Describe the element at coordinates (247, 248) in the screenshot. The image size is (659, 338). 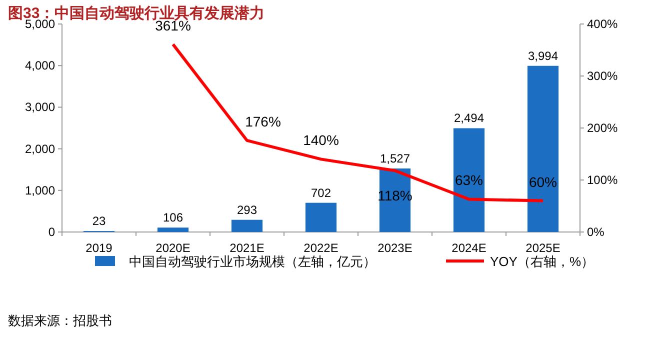
I see `x-tick-label: 2021E` at that location.